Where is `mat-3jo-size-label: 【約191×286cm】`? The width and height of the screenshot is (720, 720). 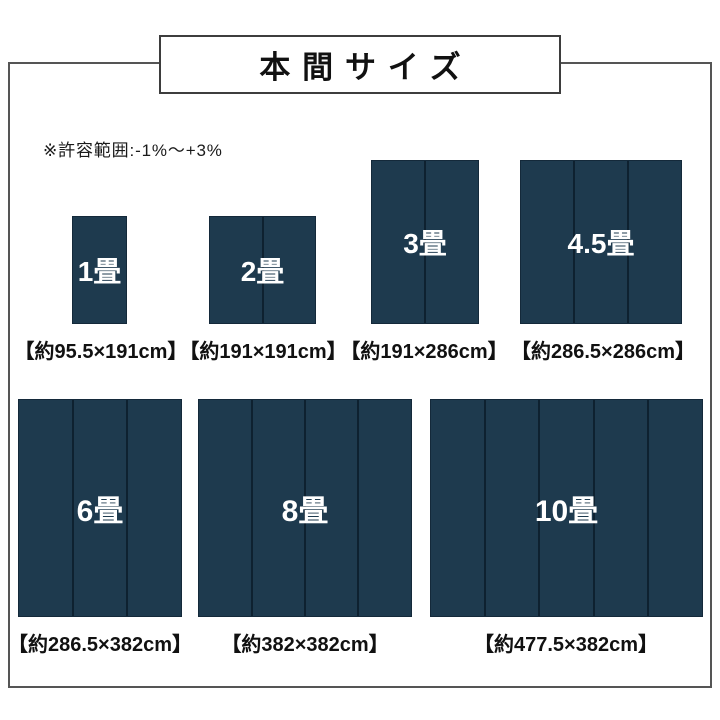 mat-3jo-size-label: 【約191×286cm】 is located at coordinates (424, 352).